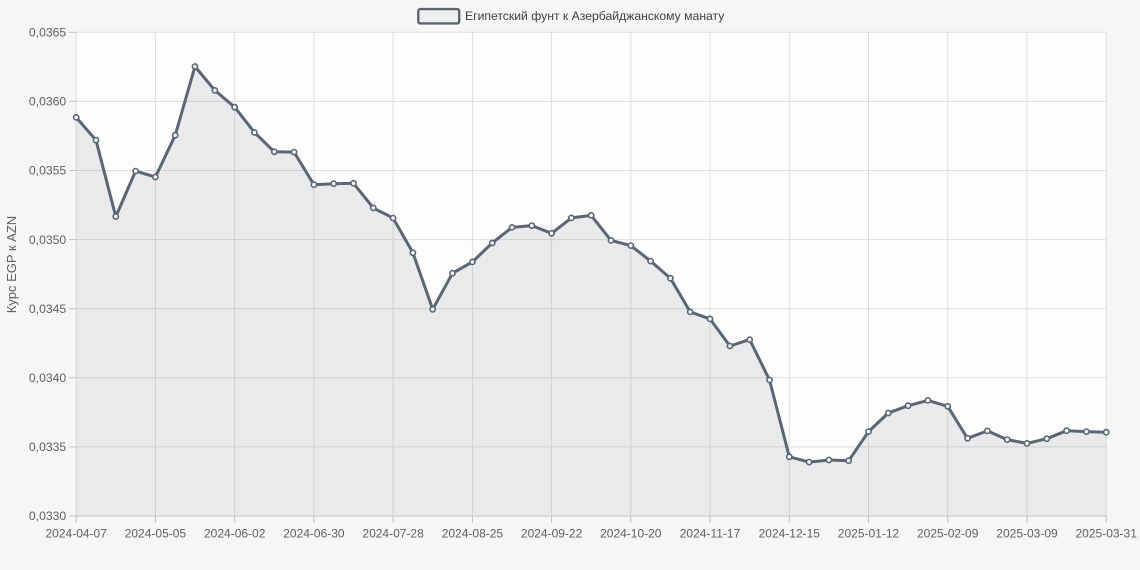 This screenshot has width=1140, height=570. I want to click on svg-text: 2024-10-20, so click(631, 534).